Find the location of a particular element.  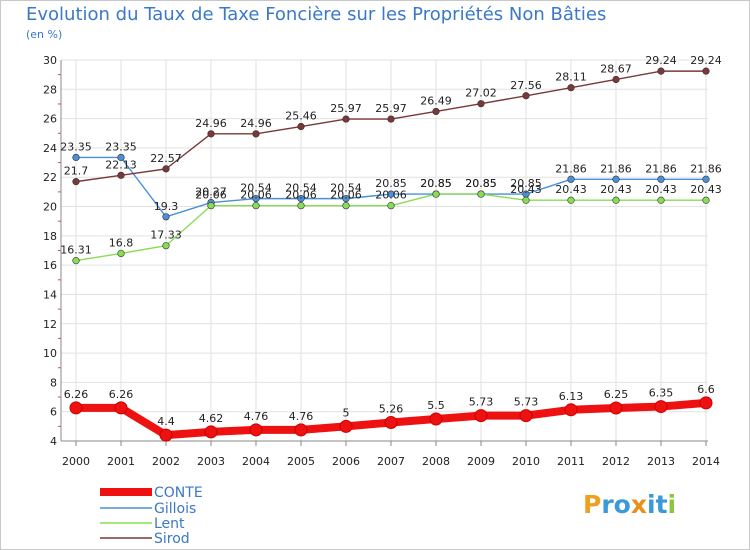

y-tick-label: 10 is located at coordinates (50, 353).